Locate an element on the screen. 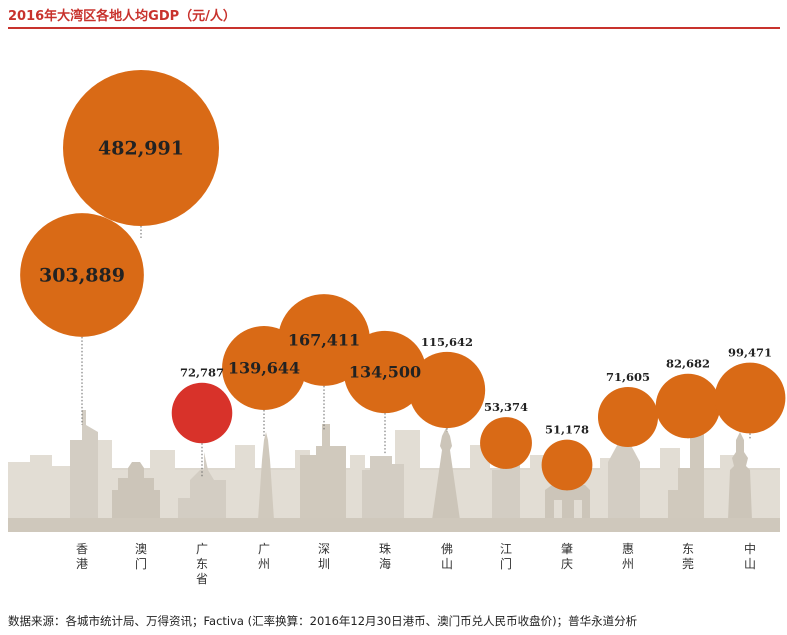 This screenshot has width=787, height=635. value-label-广州: 139,644 is located at coordinates (264, 368).